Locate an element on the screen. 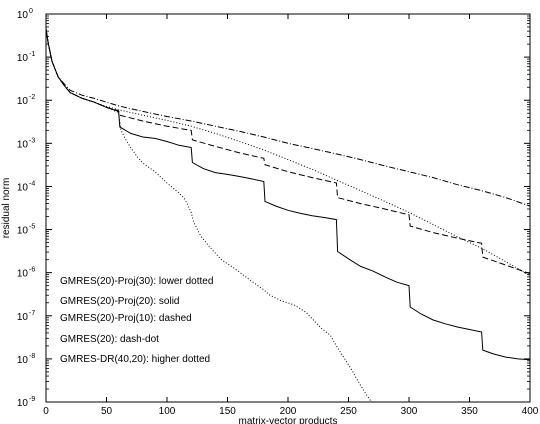  x-tick-label: 300 is located at coordinates (409, 411).